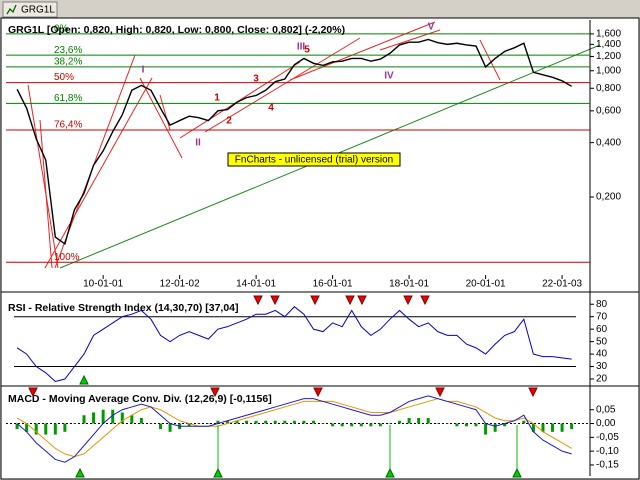 The height and width of the screenshot is (480, 640). Describe the element at coordinates (608, 44) in the screenshot. I see `y-tick-label: 1,400` at that location.